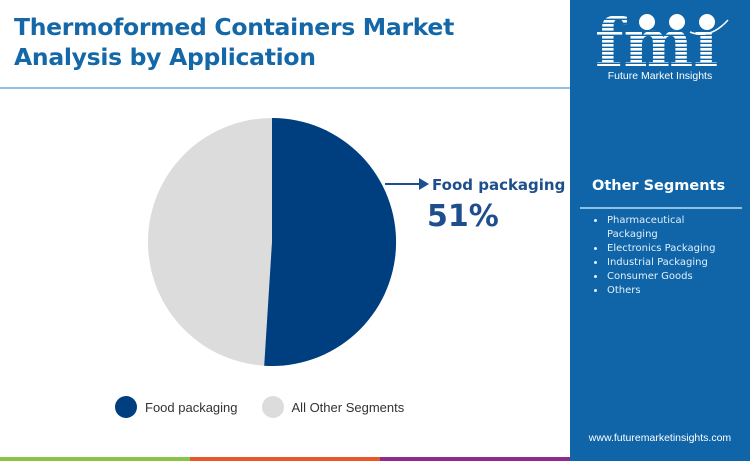  What do you see at coordinates (165, 57) in the screenshot?
I see `title-line-2: Analysis by Application` at bounding box center [165, 57].